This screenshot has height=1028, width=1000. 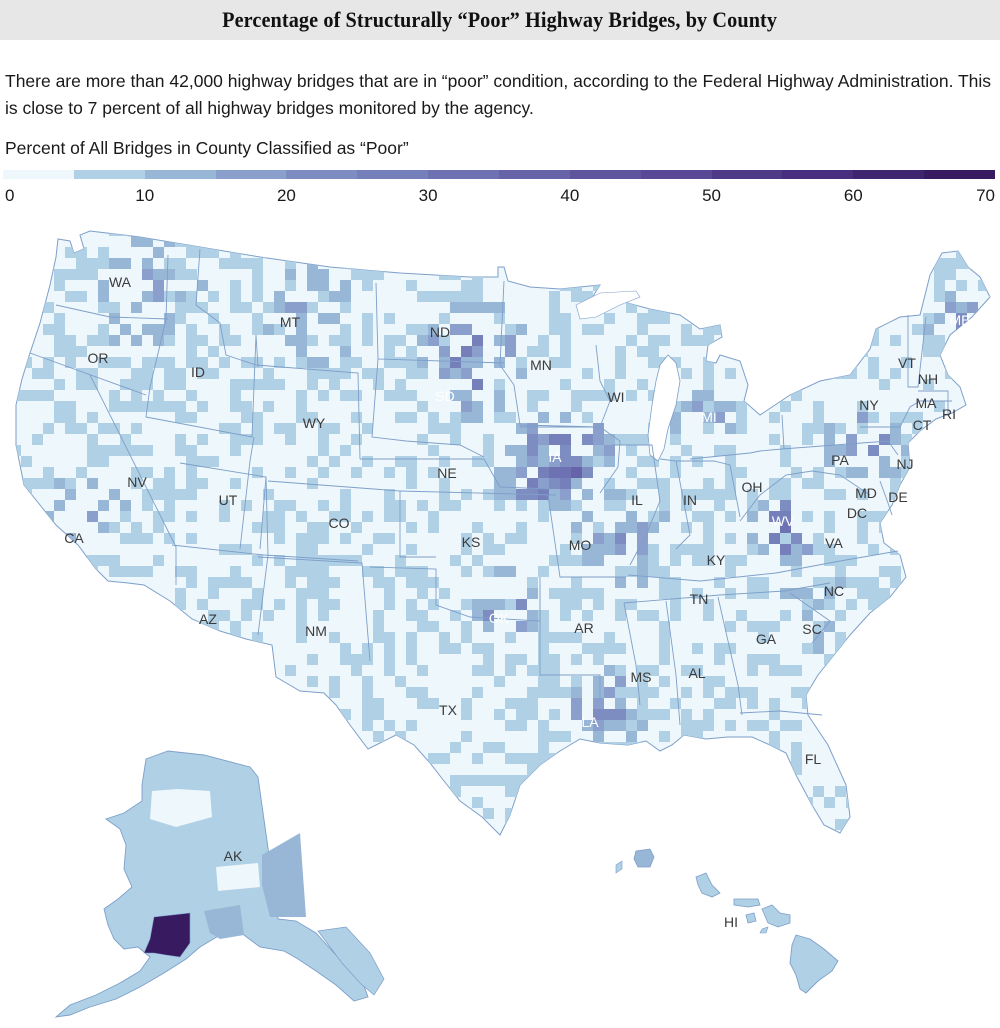 I want to click on state-label-wy: WY, so click(x=314, y=423).